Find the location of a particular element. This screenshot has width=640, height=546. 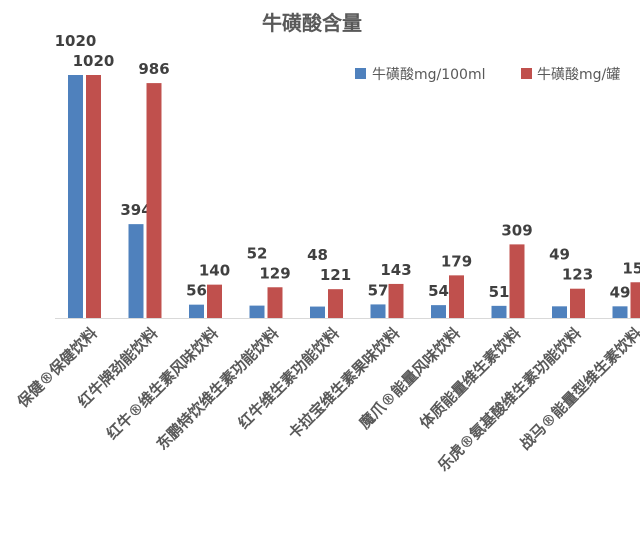

data-label-2-2: 986 is located at coordinates (153, 69).